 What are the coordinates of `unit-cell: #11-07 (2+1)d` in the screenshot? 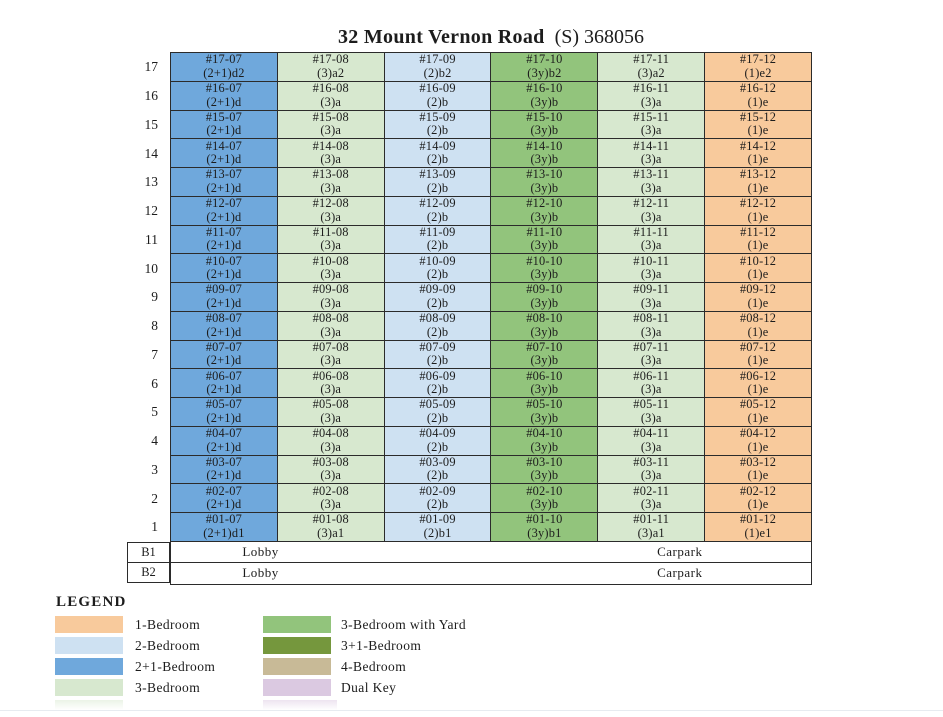 It's located at (224, 239).